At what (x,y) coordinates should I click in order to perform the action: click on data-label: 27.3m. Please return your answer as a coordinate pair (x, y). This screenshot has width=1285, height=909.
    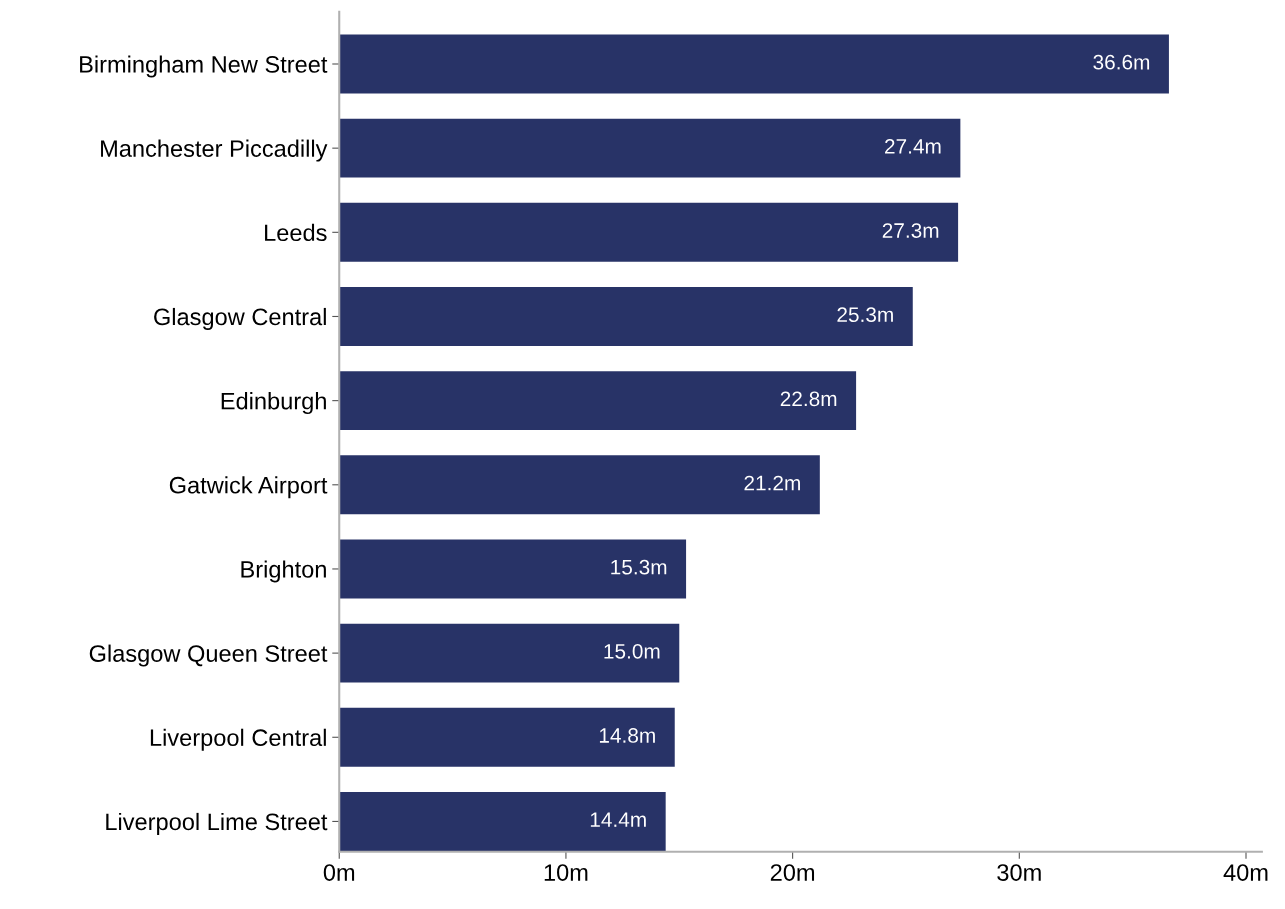
    Looking at the image, I should click on (910, 230).